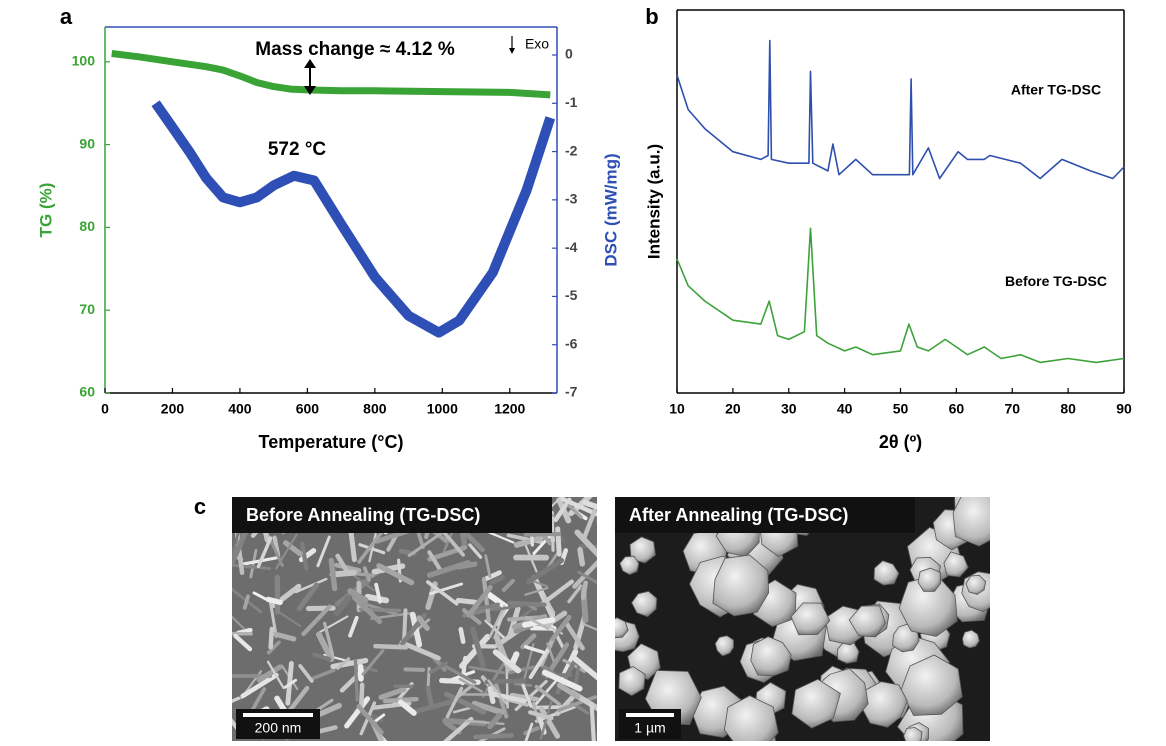  What do you see at coordinates (1068, 409) in the screenshot?
I see `x-tick-label: 80` at bounding box center [1068, 409].